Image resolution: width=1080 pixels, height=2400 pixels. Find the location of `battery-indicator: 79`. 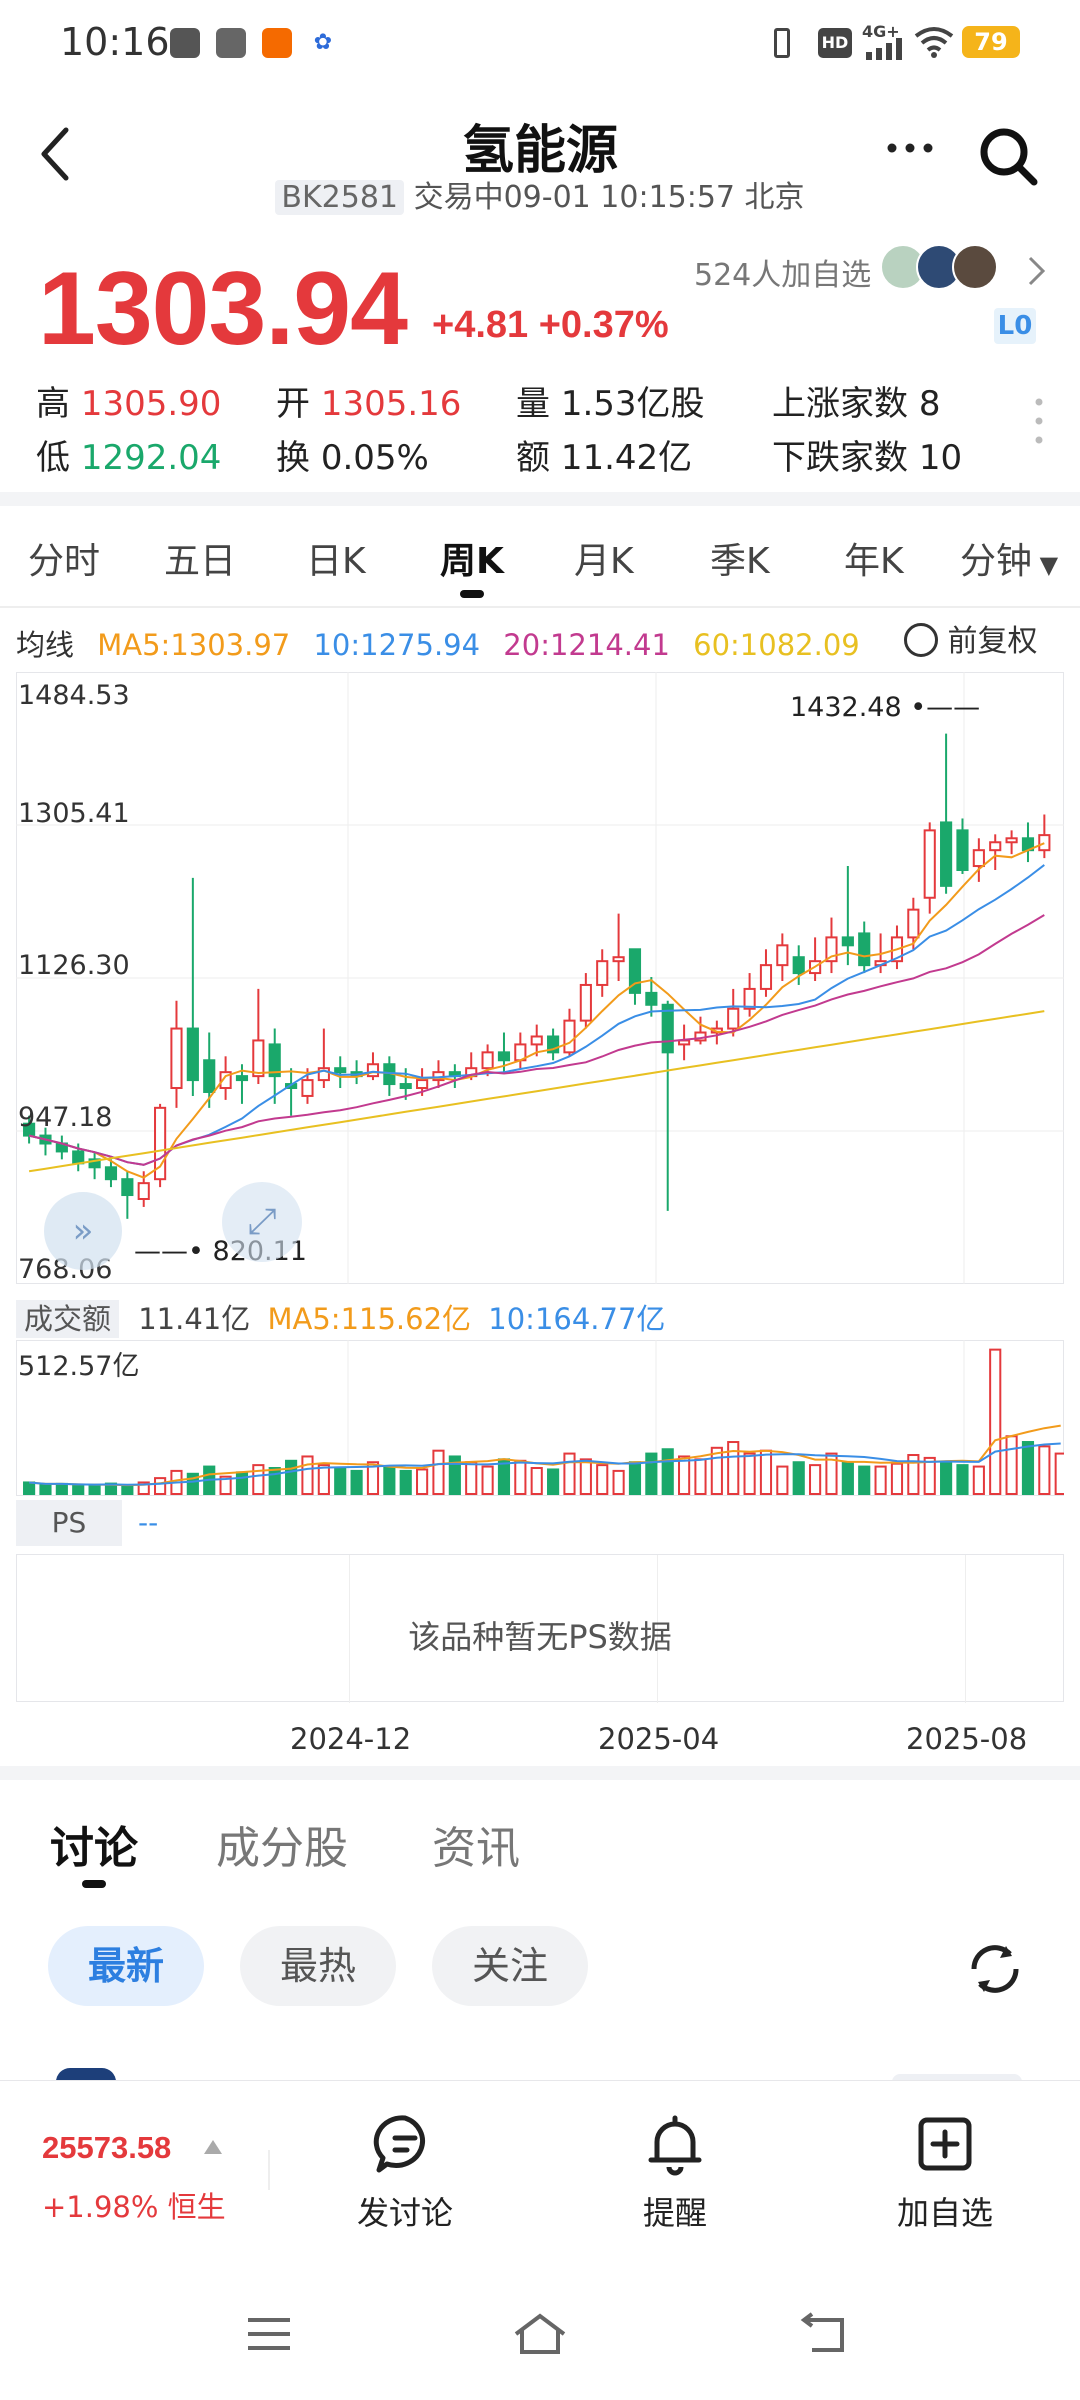

battery-indicator: 79 is located at coordinates (991, 42).